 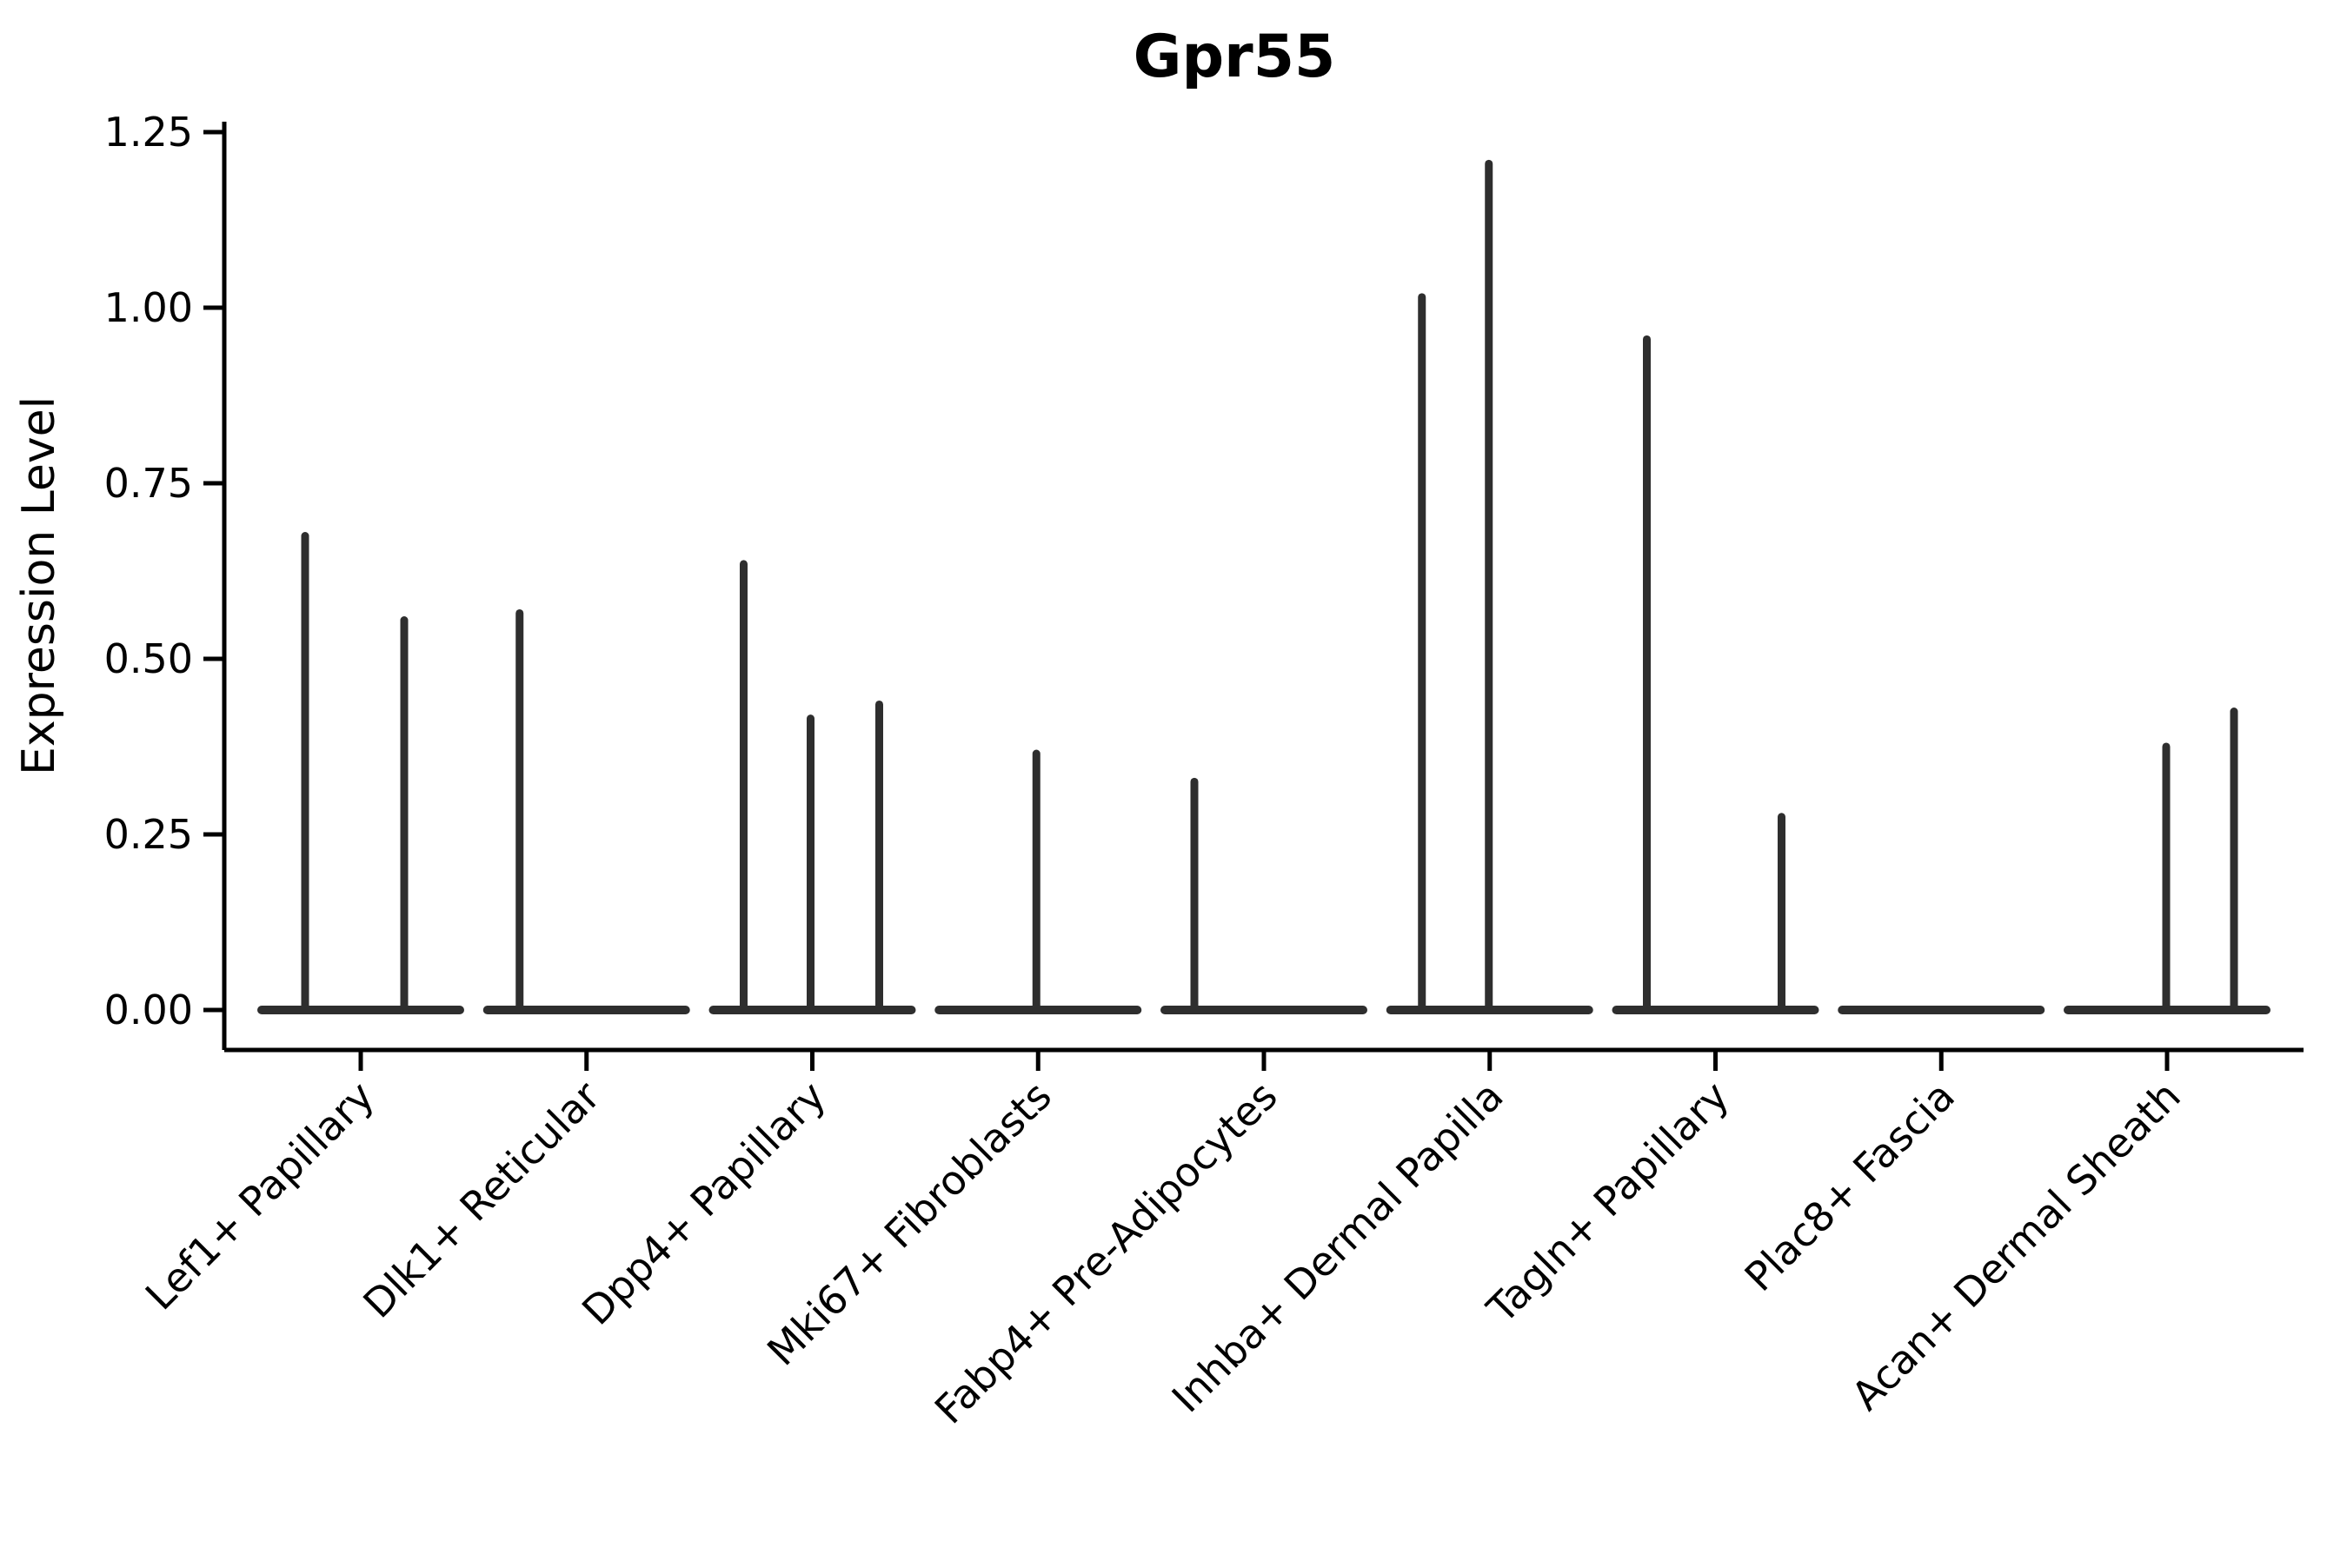 I want to click on y-tick-label: 0.75, so click(x=148, y=483).